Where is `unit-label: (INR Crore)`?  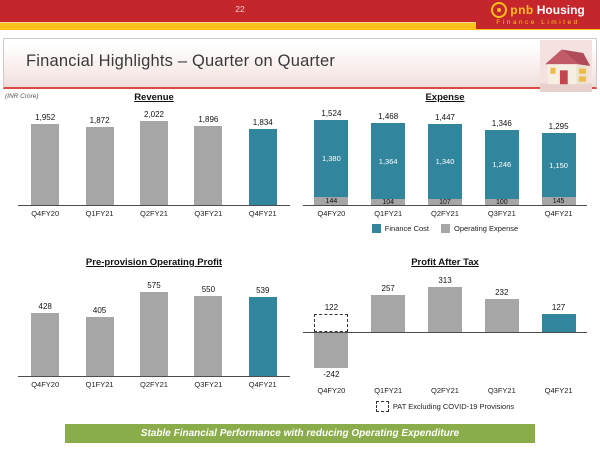
unit-label: (INR Crore) is located at coordinates (22, 96).